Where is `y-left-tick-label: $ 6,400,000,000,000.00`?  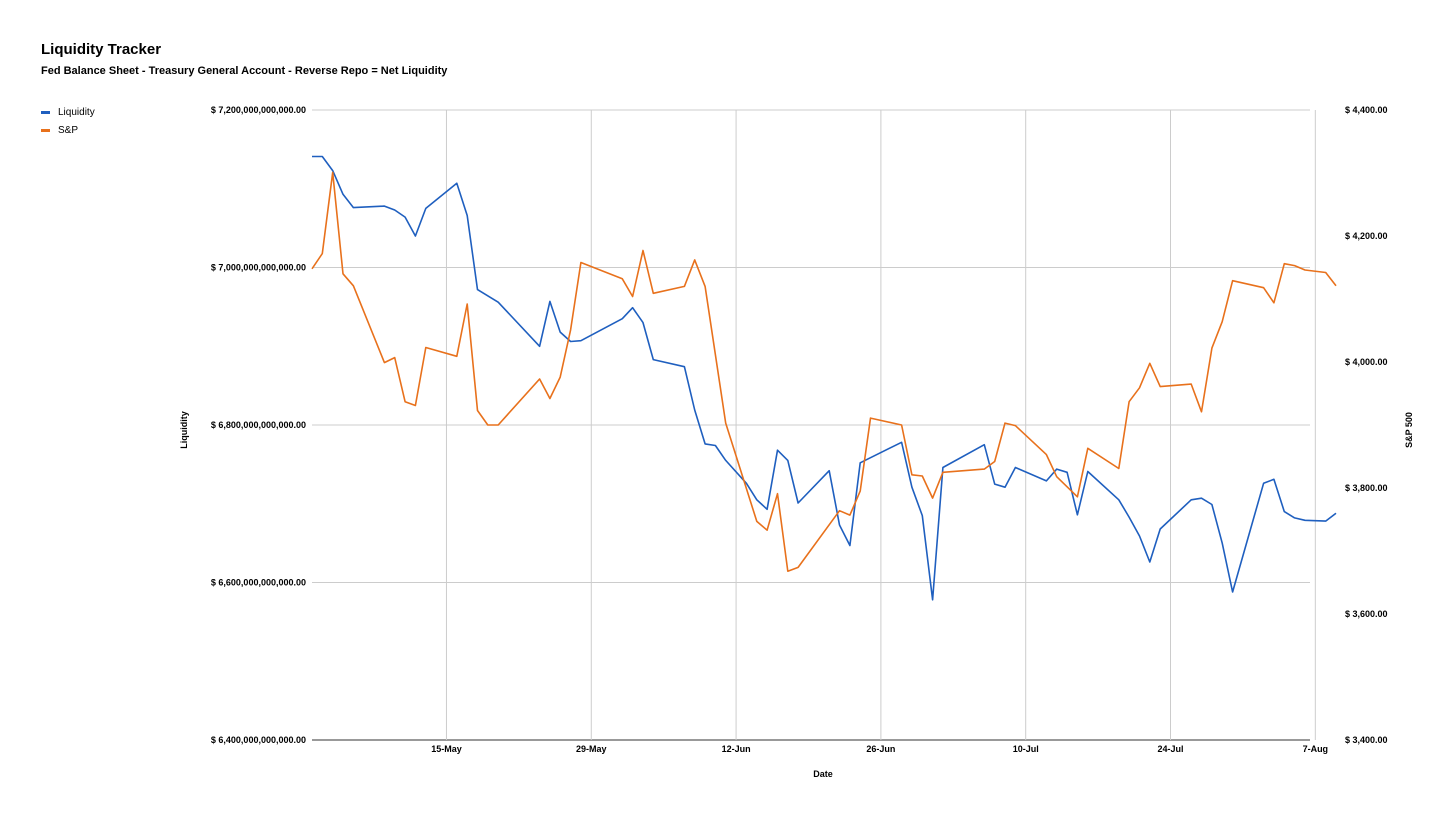
y-left-tick-label: $ 6,400,000,000,000.00 is located at coordinates (258, 740).